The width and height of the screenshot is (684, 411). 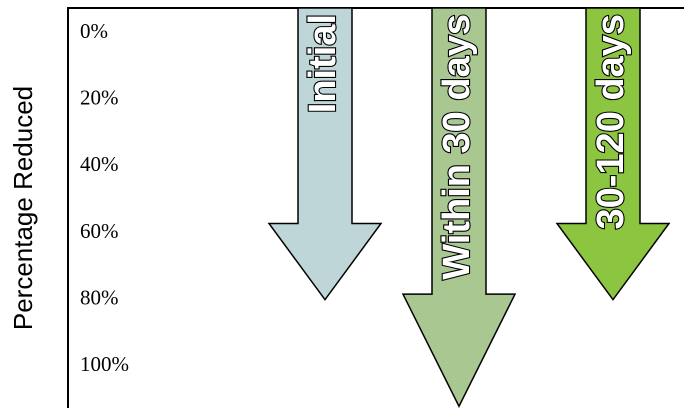 What do you see at coordinates (23, 208) in the screenshot?
I see `y-axis-label: Percentage Reduced` at bounding box center [23, 208].